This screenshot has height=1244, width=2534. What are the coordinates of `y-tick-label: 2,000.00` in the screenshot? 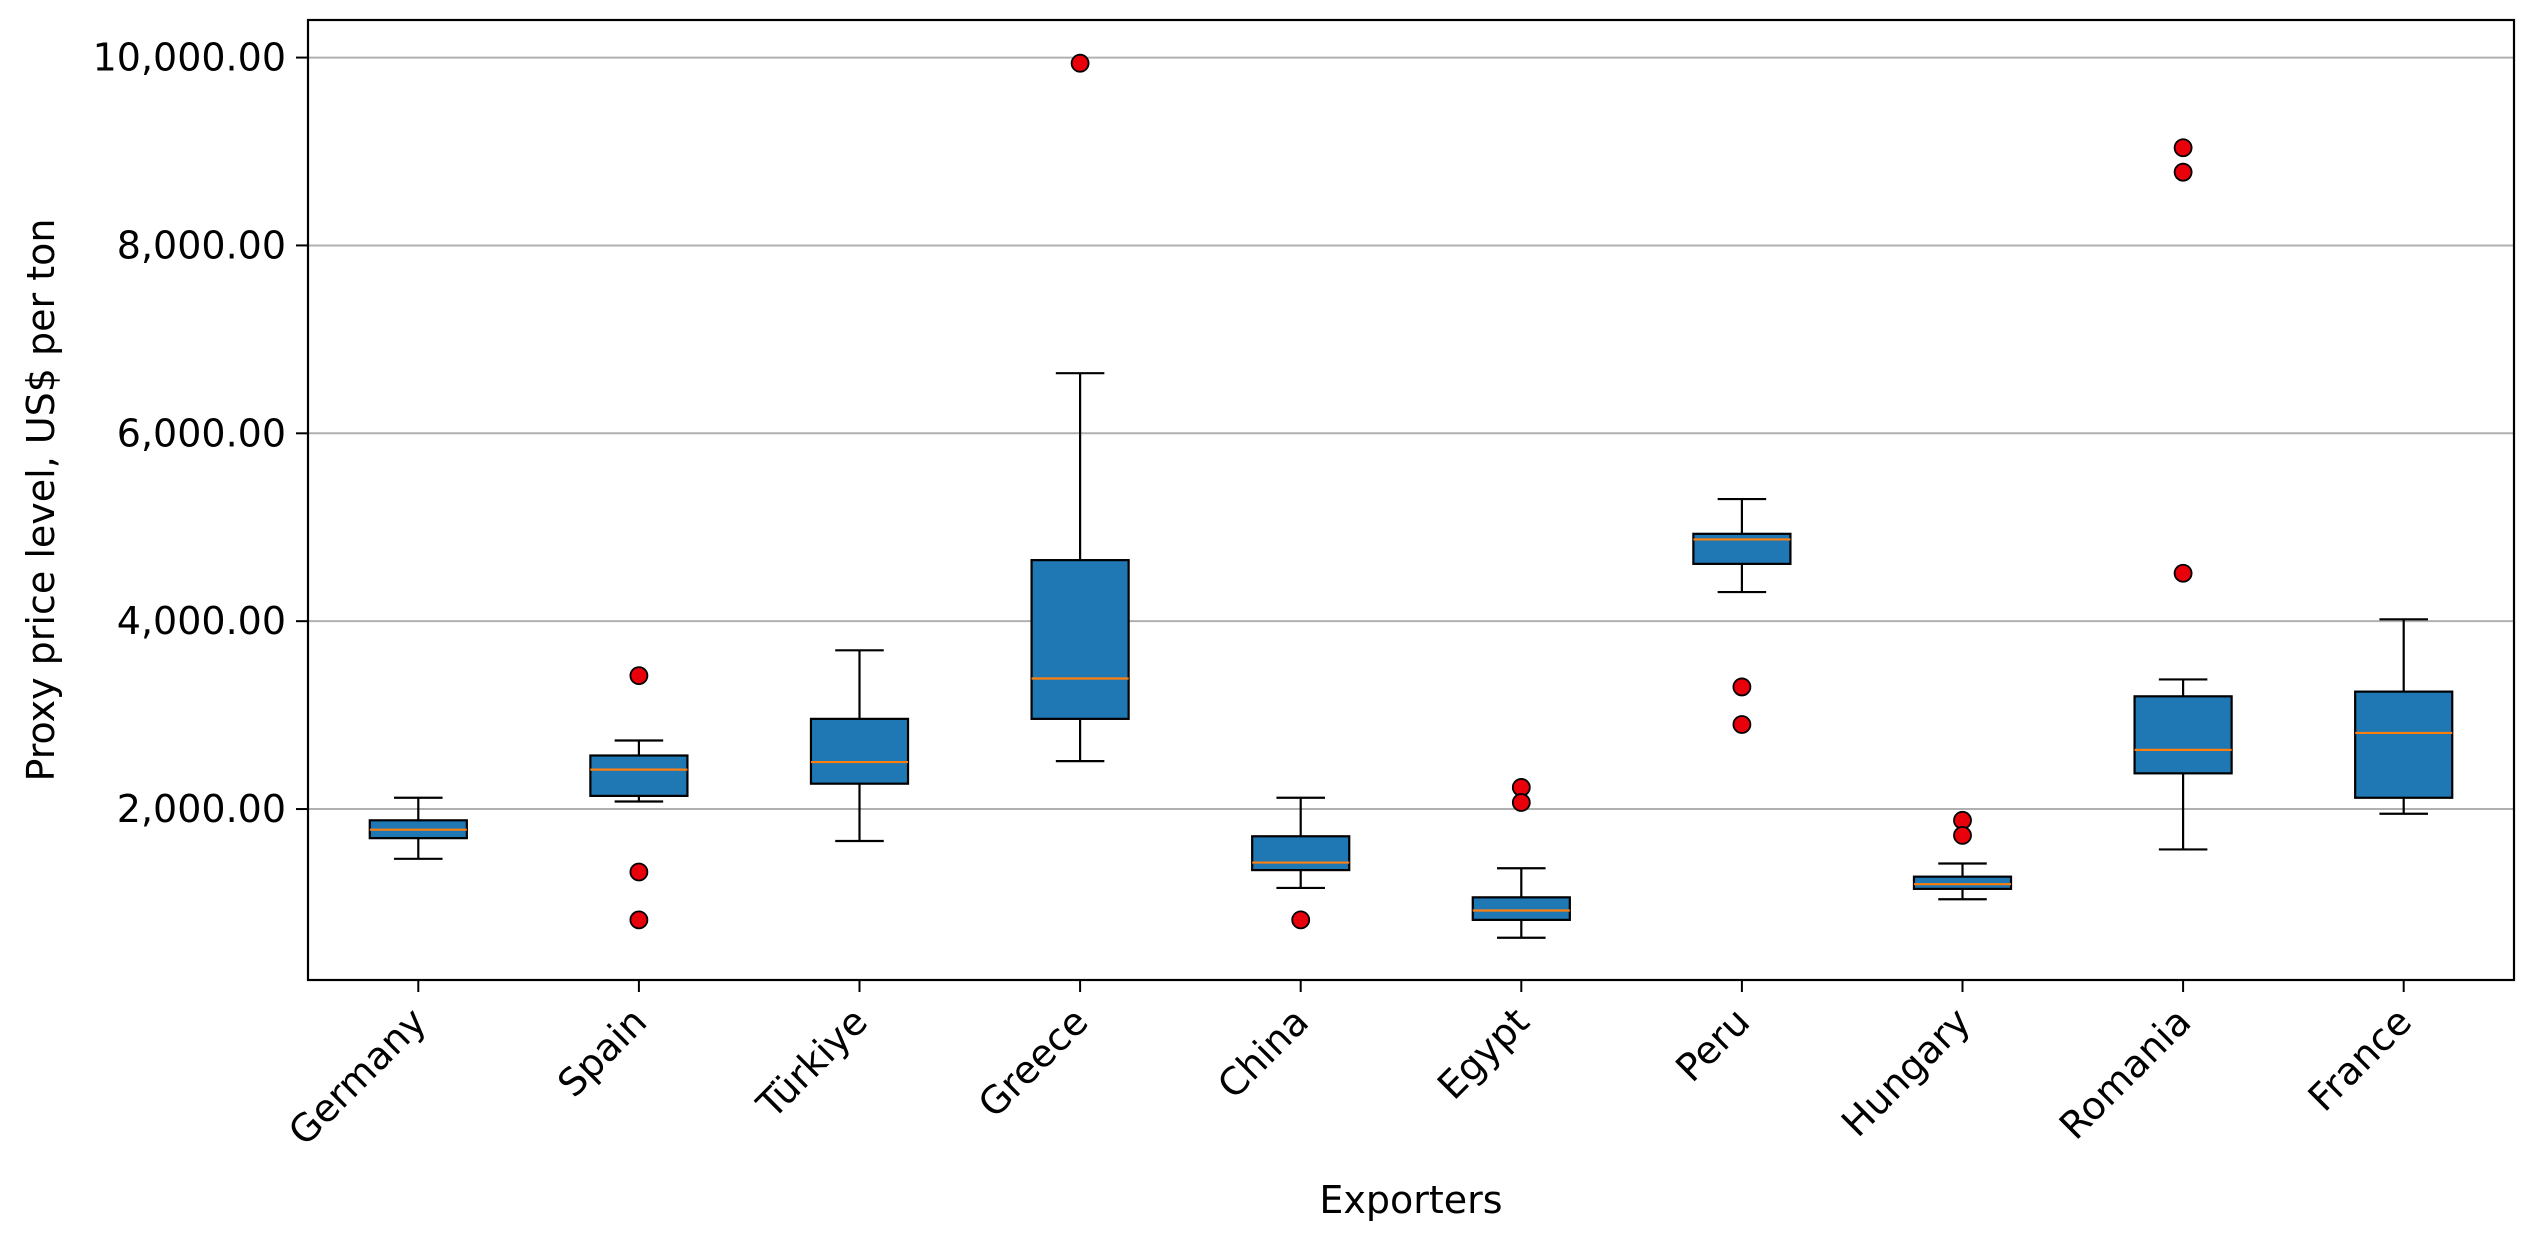 It's located at (201, 809).